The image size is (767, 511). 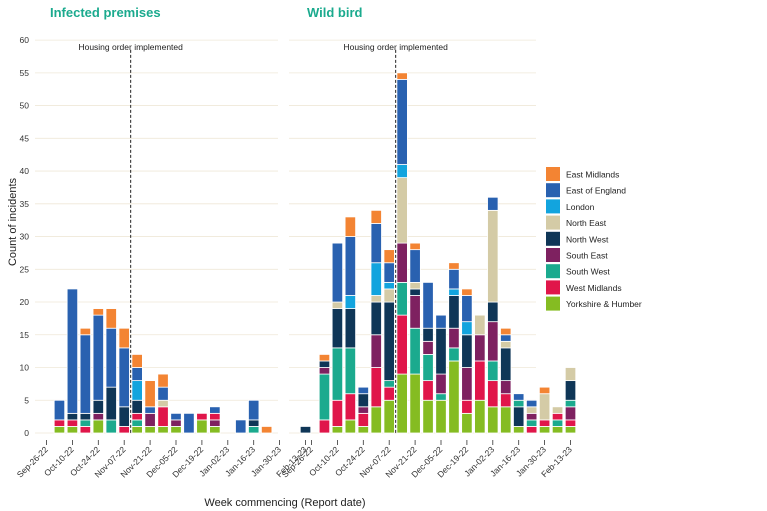 I want to click on y-tick-label: 50, so click(x=25, y=106).